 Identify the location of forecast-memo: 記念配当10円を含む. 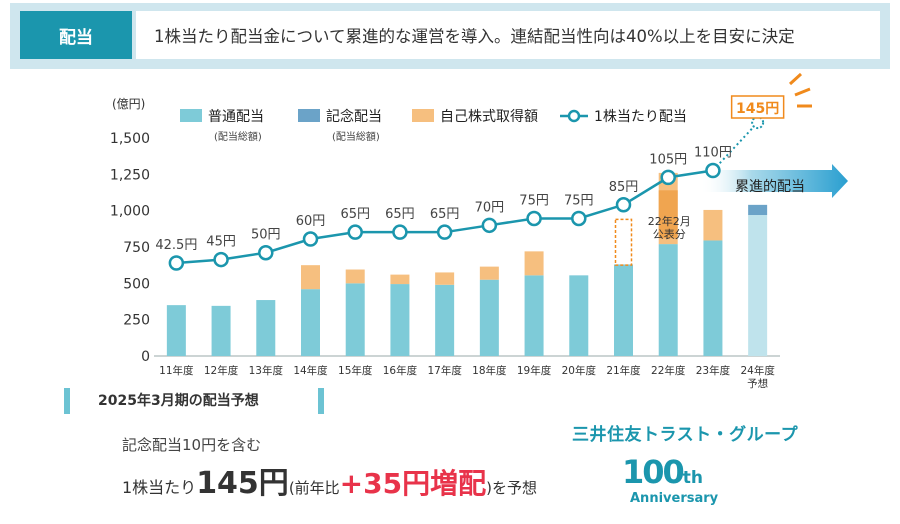
(192, 445).